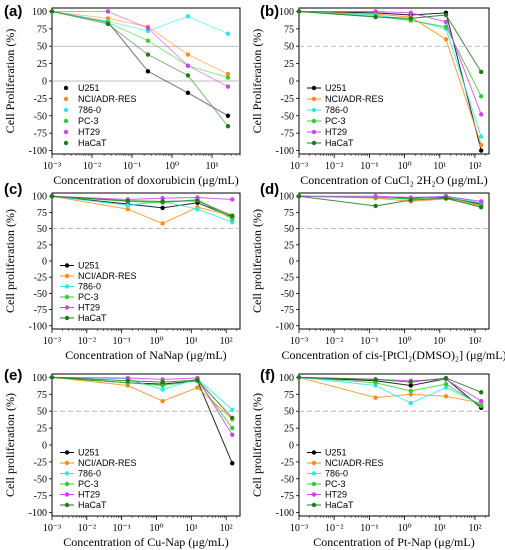  I want to click on y-axis-title: Cell Proliferation (%), so click(257, 81).